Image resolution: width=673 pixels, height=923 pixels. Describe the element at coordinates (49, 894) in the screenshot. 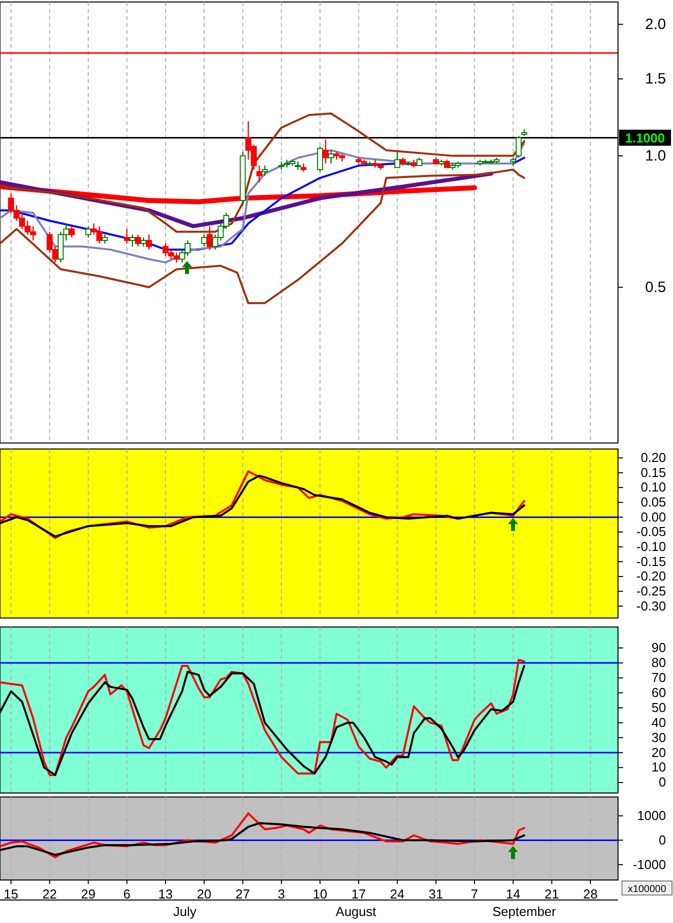

I see `x-tick-label: 22` at that location.